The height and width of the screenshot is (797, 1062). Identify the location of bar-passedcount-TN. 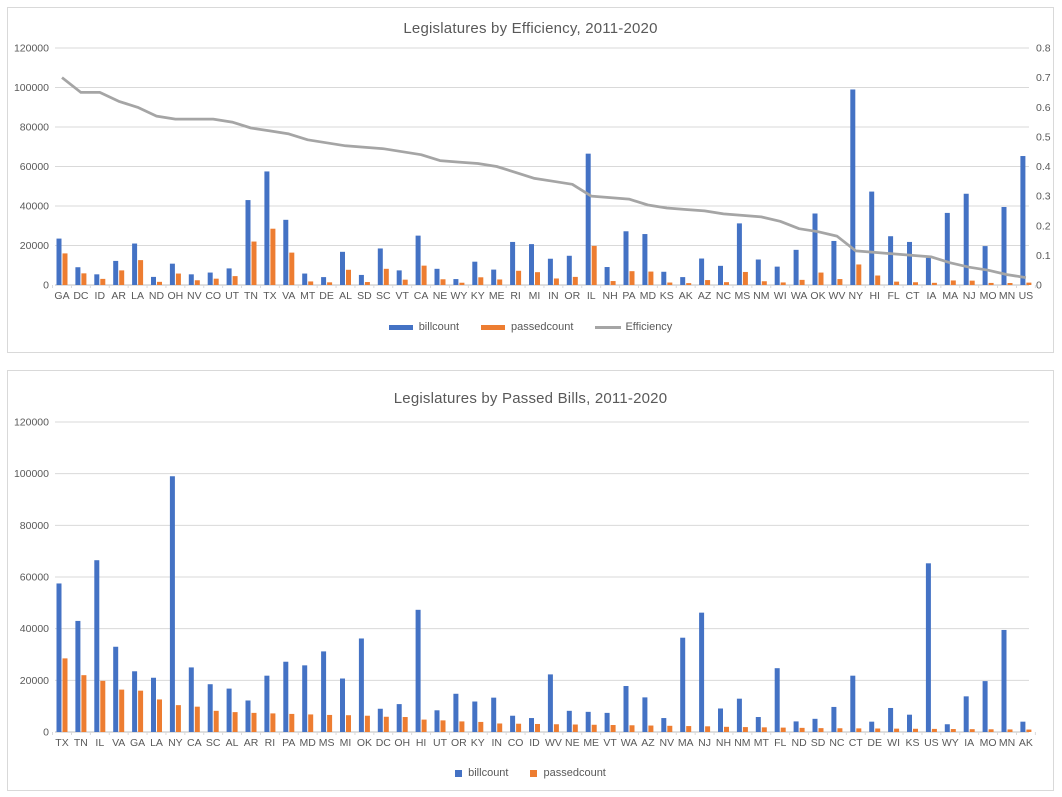
(84, 703).